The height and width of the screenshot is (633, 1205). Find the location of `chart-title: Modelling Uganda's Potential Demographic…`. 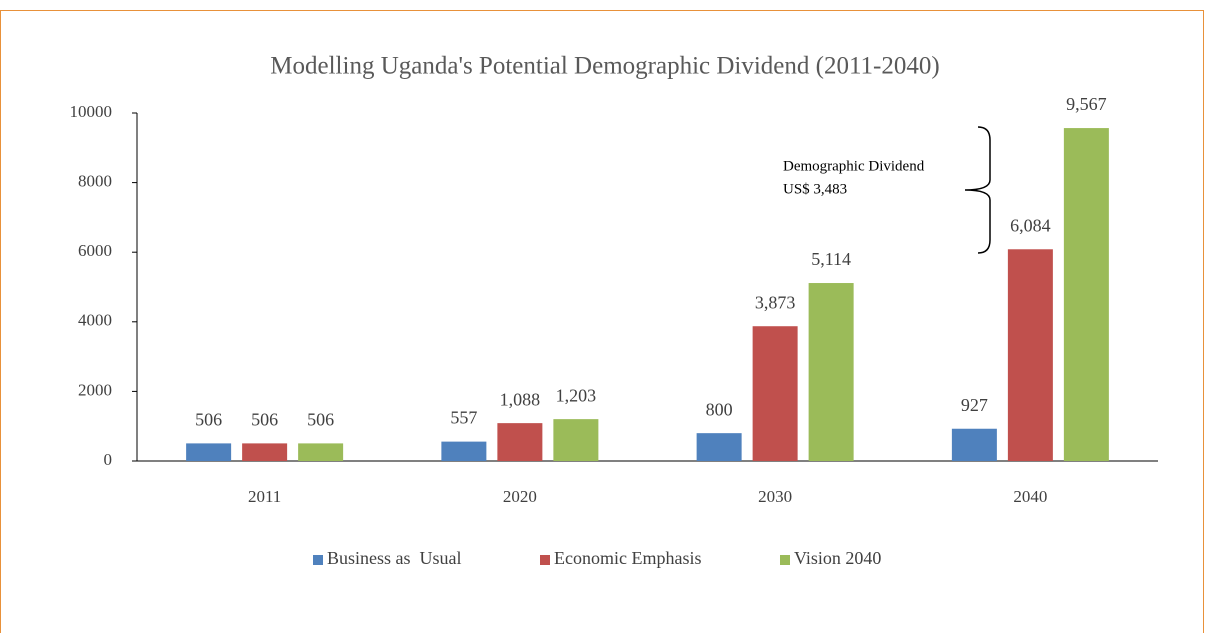

chart-title: Modelling Uganda's Potential Demographic… is located at coordinates (604, 66).